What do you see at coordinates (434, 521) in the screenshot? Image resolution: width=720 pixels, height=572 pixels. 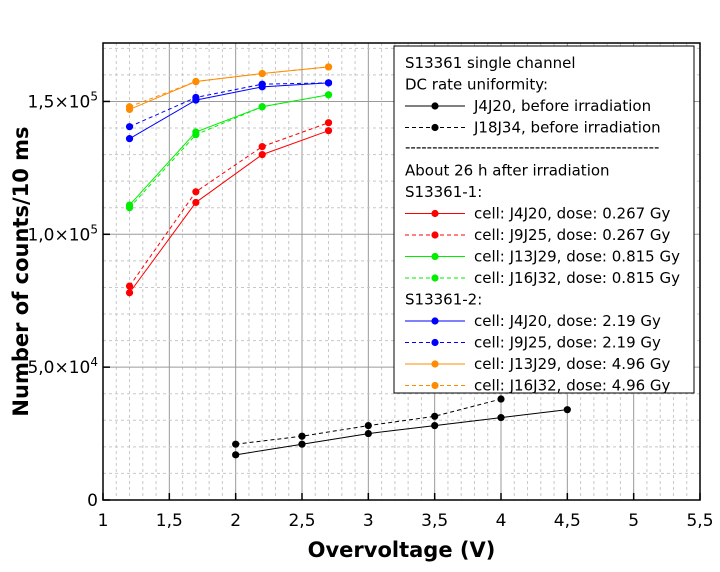 I see `x-tick-label: 3,5` at bounding box center [434, 521].